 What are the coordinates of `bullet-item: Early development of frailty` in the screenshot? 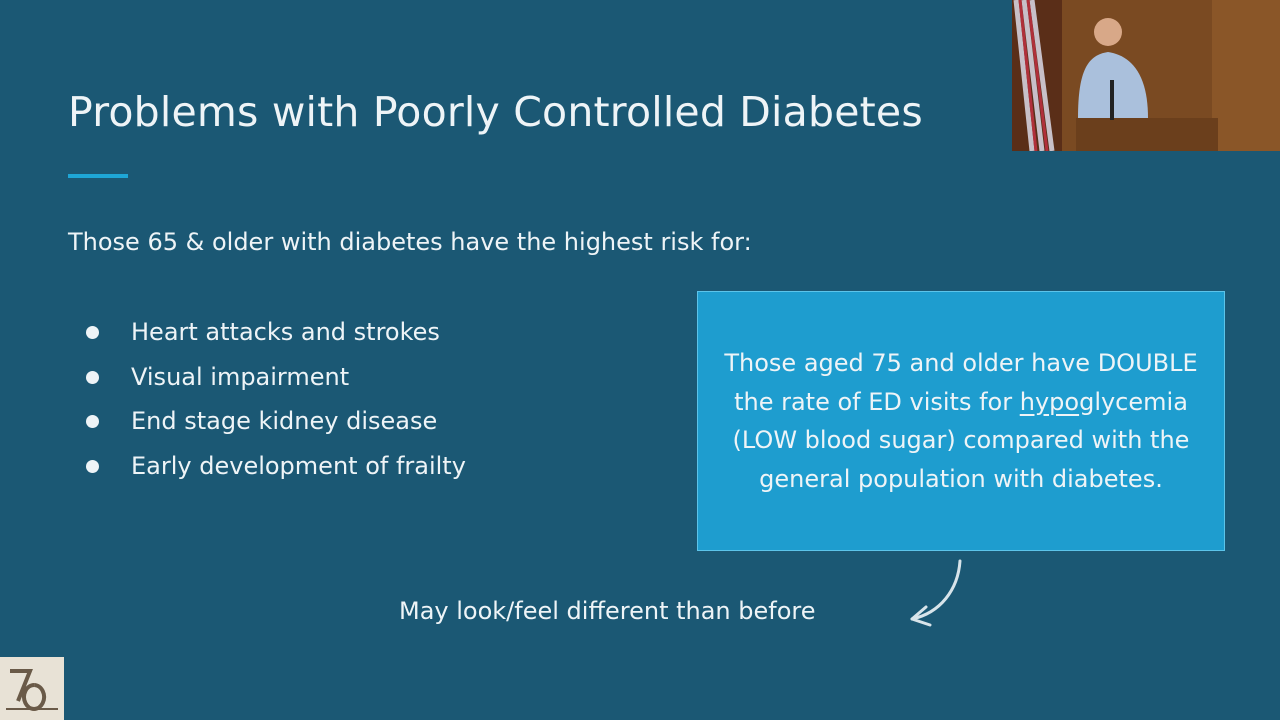 It's located at (273, 470).